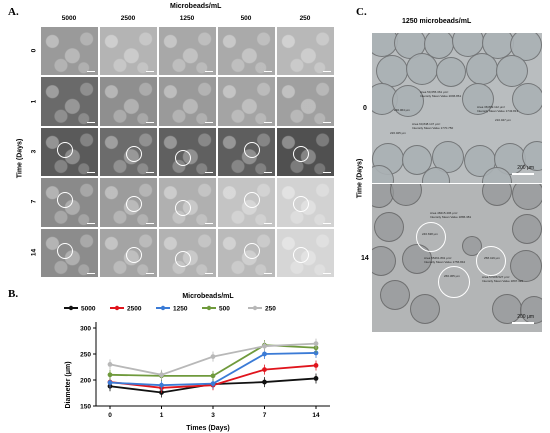 The height and width of the screenshot is (433, 550). Describe the element at coordinates (360, 178) in the screenshot. I see `panel-c-row-axis-label: Time (Days)` at that location.